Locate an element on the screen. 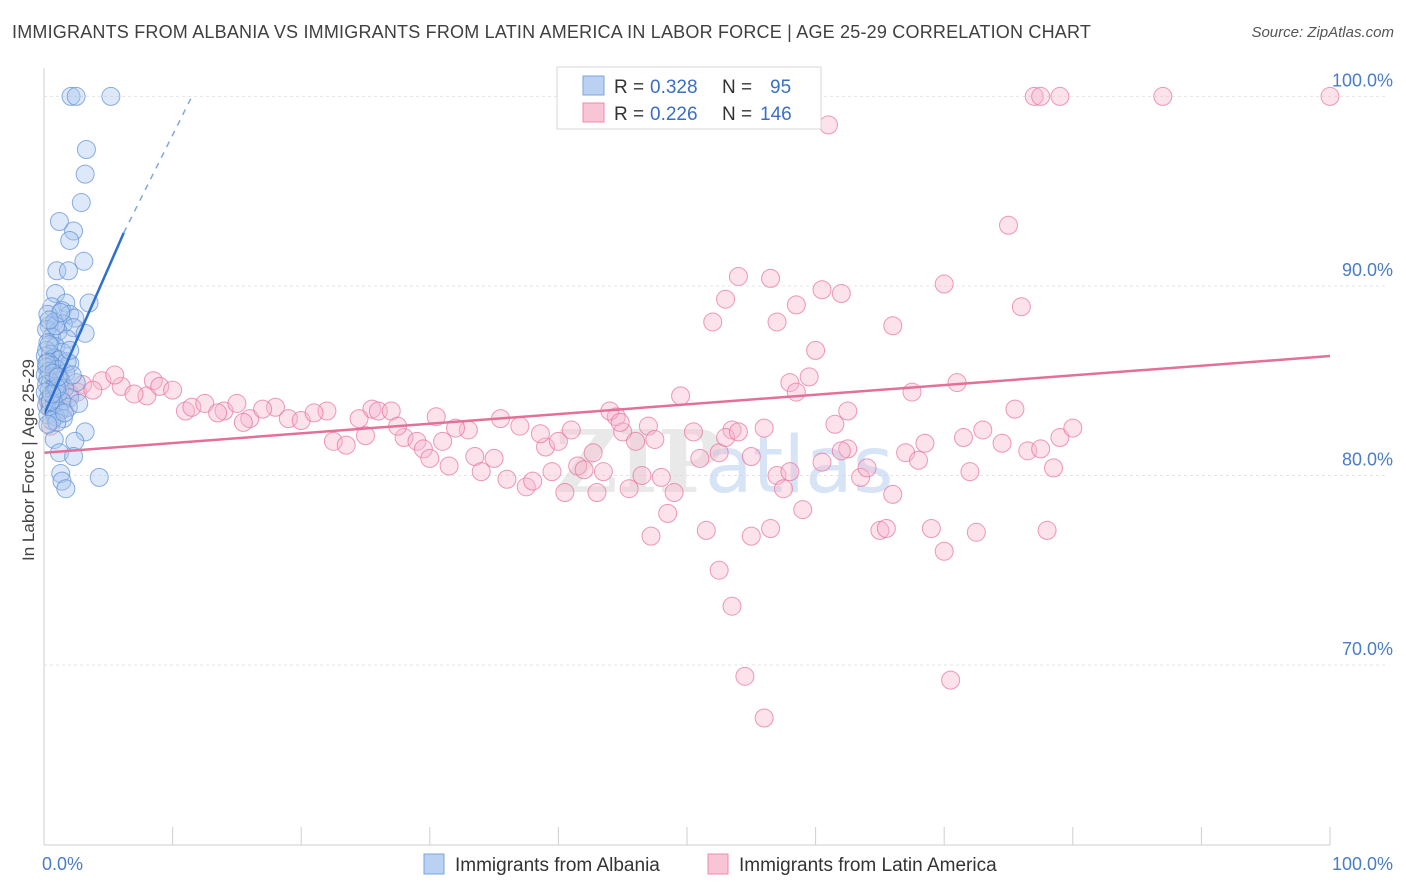  legend-swatch-albania is located at coordinates (593, 85).